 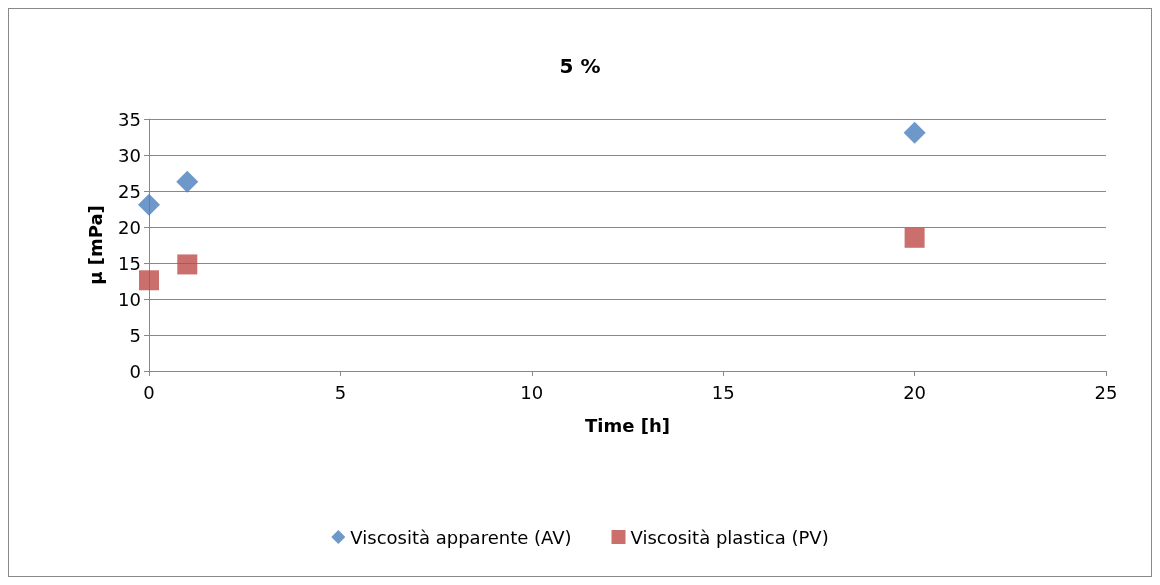 What do you see at coordinates (1106, 392) in the screenshot?
I see `x-tick-label: 25` at bounding box center [1106, 392].